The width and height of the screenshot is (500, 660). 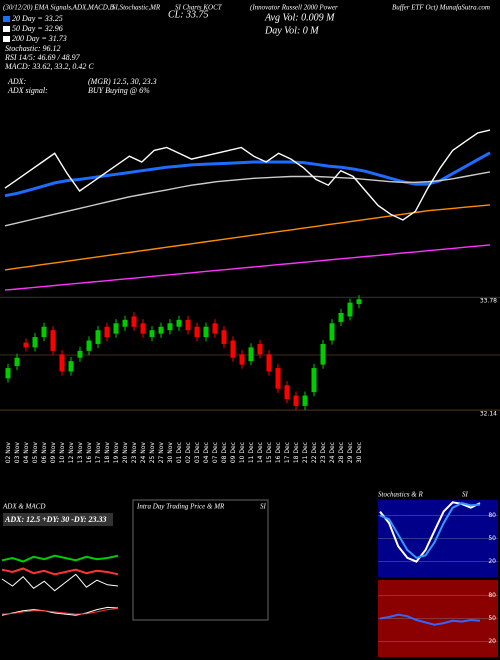 I want to click on x-tick-label: 30 Dec, so click(x=359, y=452).